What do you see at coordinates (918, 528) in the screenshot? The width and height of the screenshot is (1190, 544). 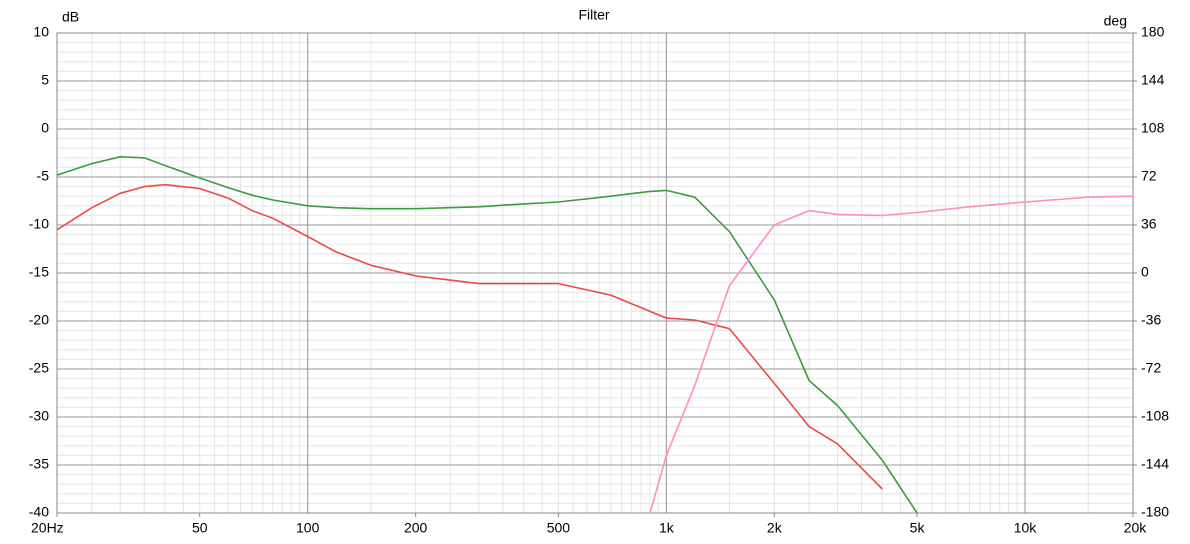 I see `x-tick-label: 5k` at bounding box center [918, 528].